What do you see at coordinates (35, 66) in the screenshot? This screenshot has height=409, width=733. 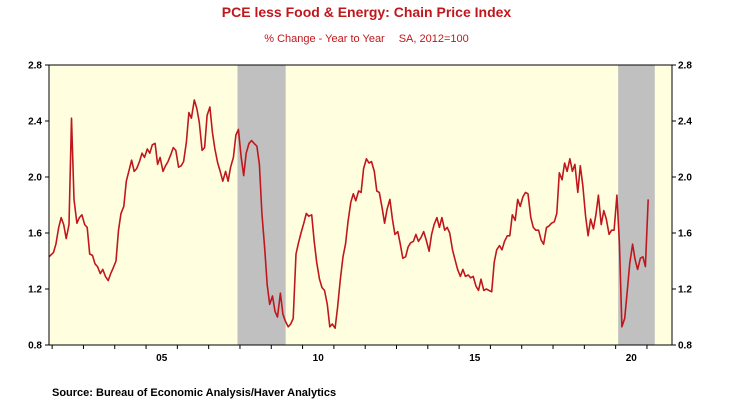 I see `y-tick-label-left: 2.8` at bounding box center [35, 66].